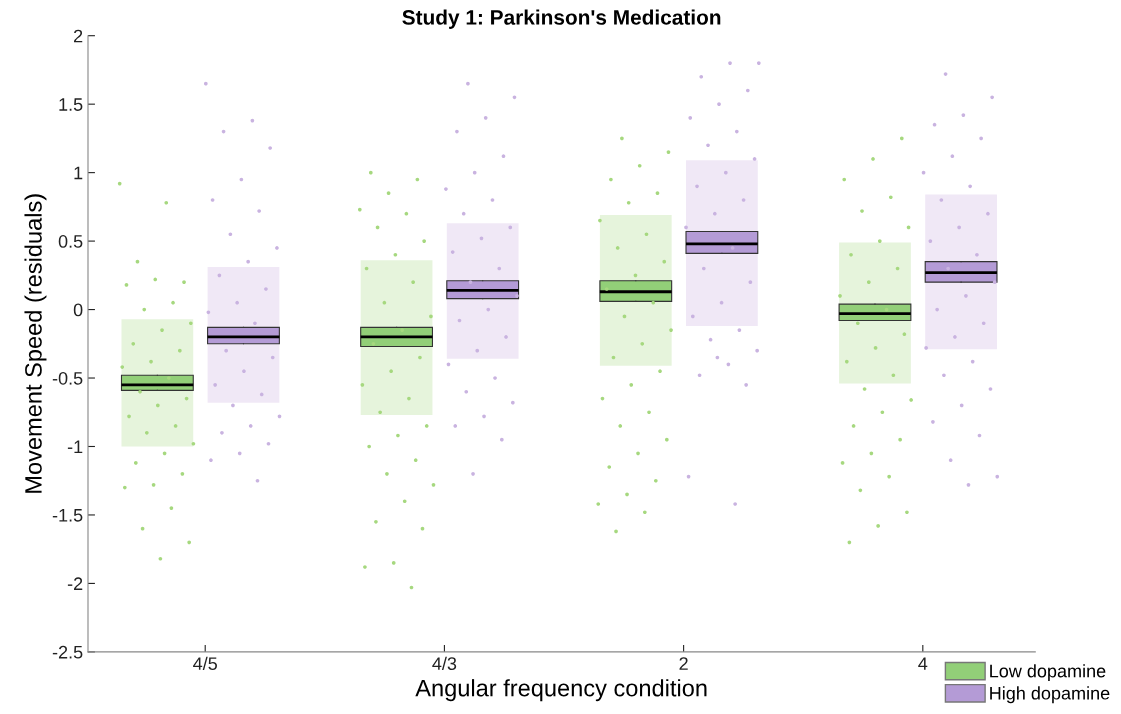  Describe the element at coordinates (205, 663) in the screenshot. I see `x-tick-label: 4/5` at that location.